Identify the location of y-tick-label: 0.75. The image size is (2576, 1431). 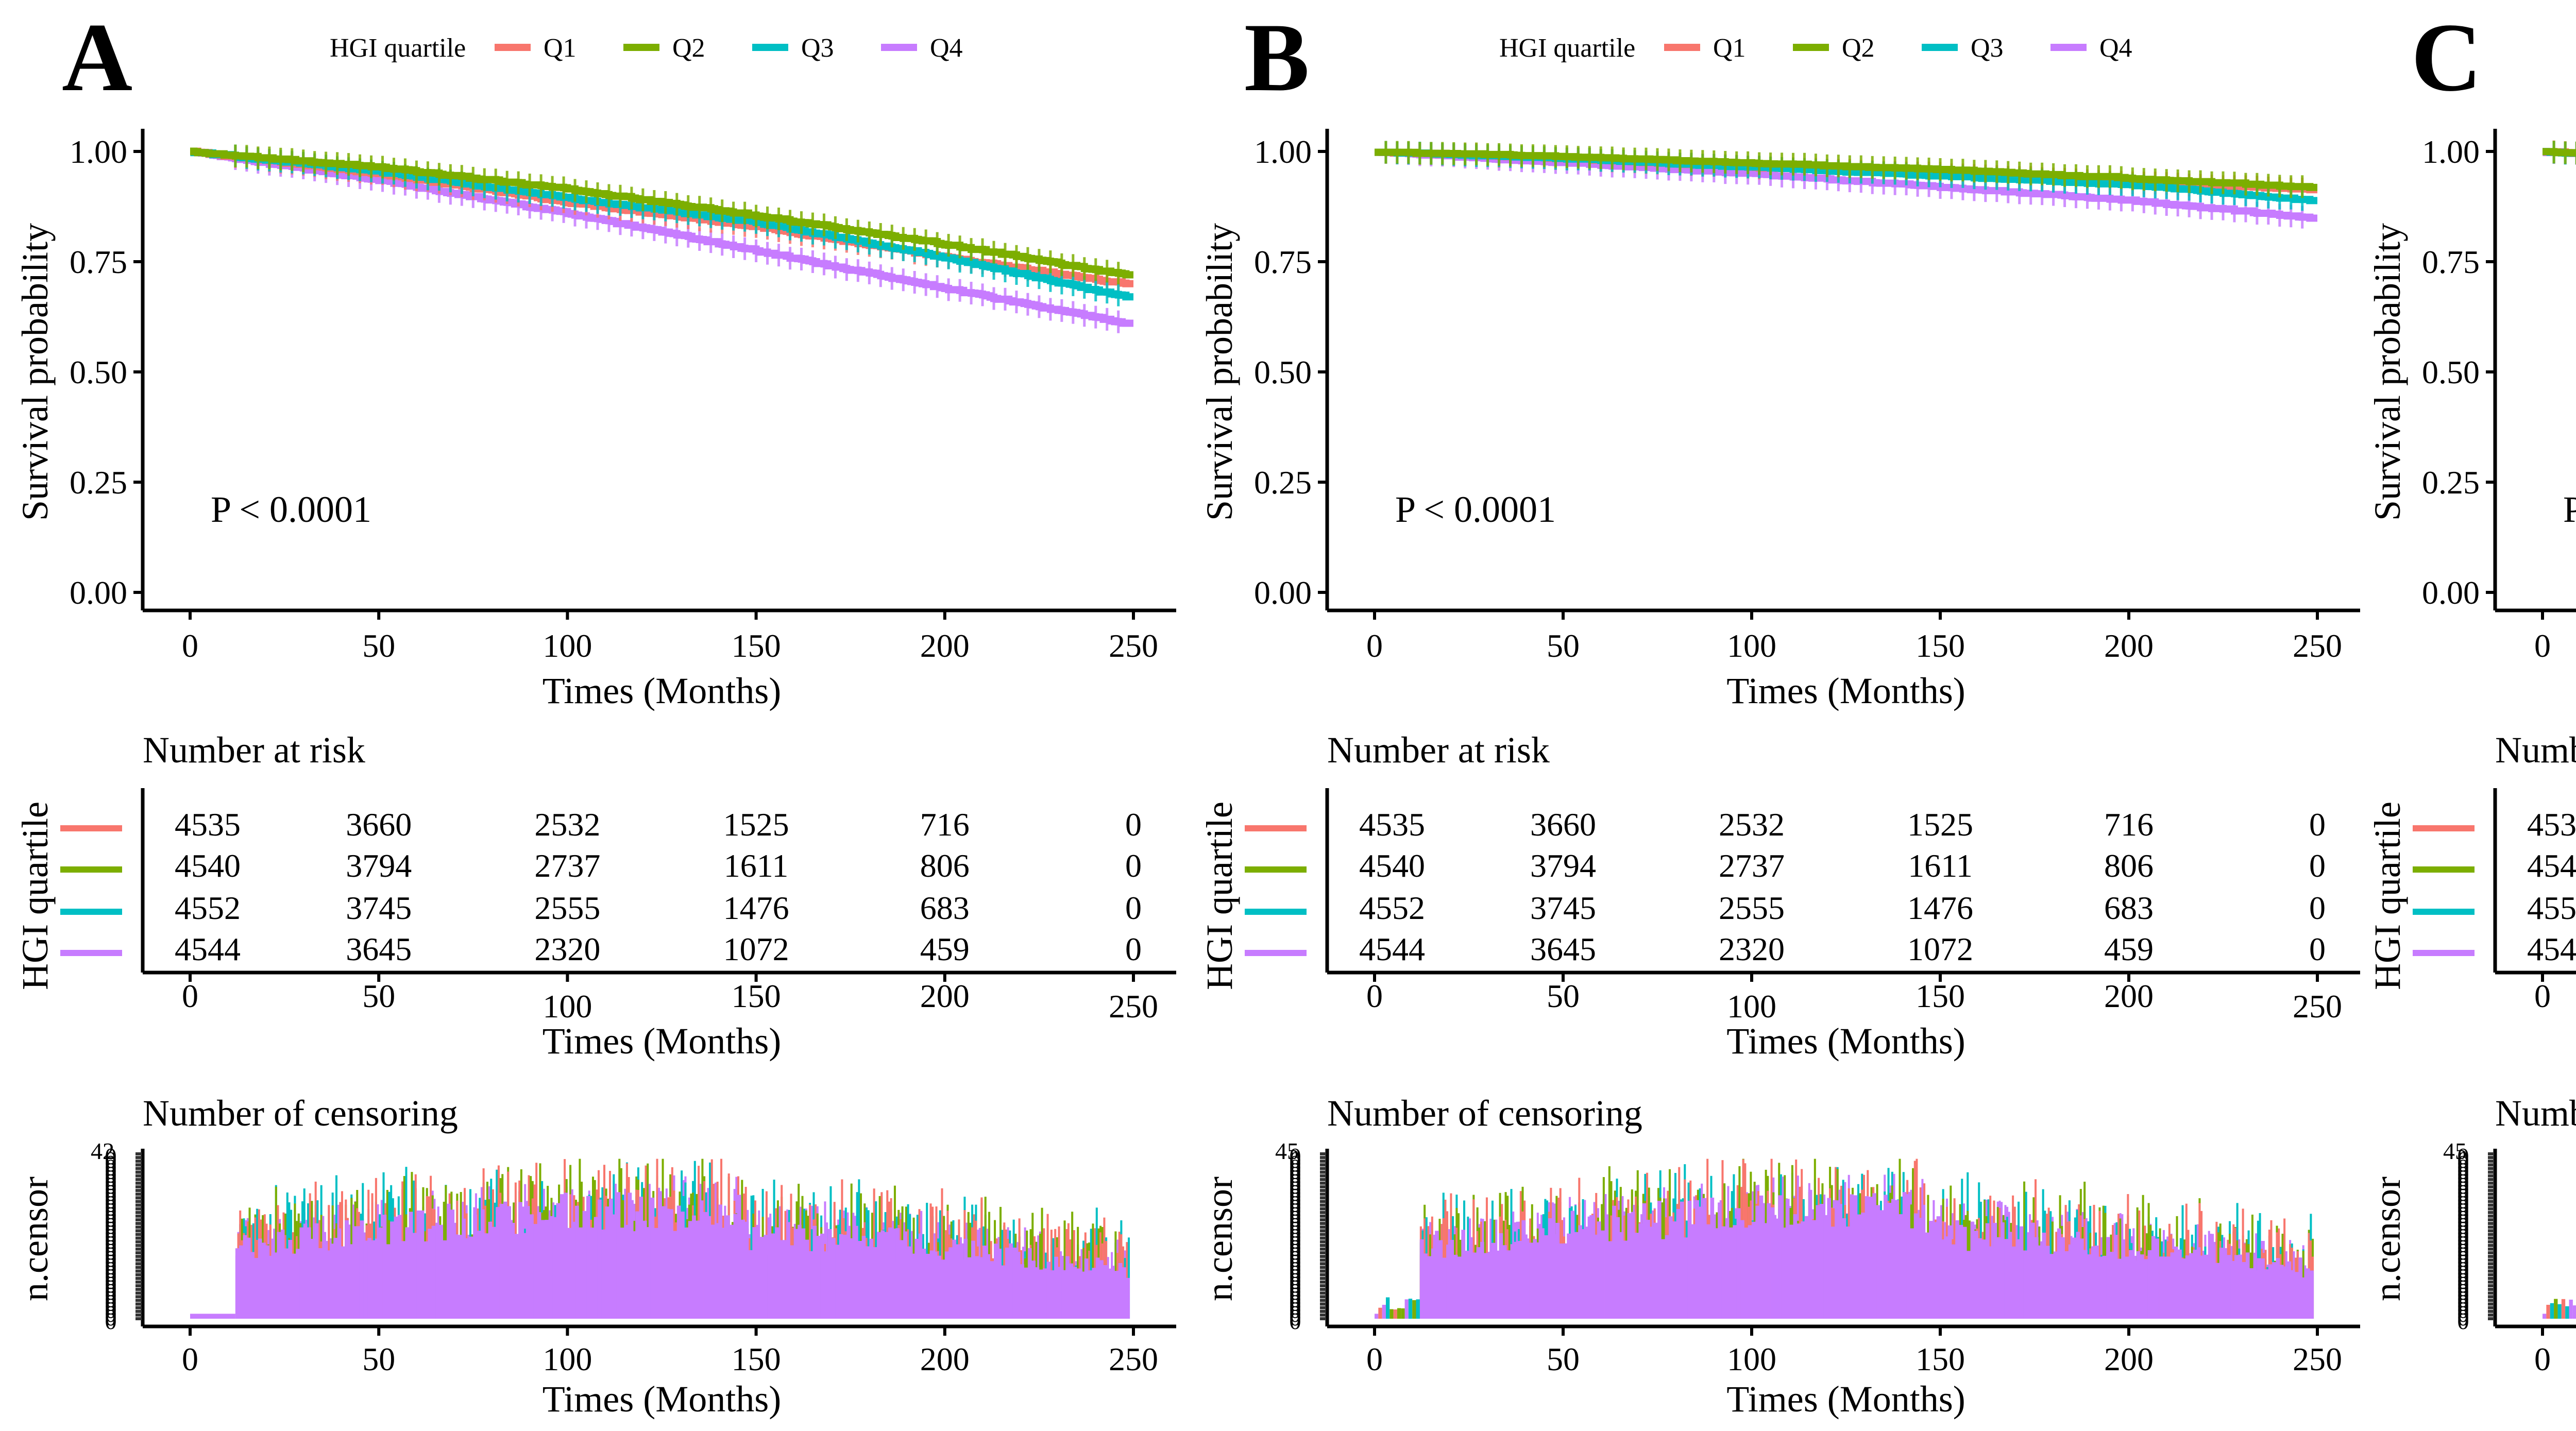
(2451, 262).